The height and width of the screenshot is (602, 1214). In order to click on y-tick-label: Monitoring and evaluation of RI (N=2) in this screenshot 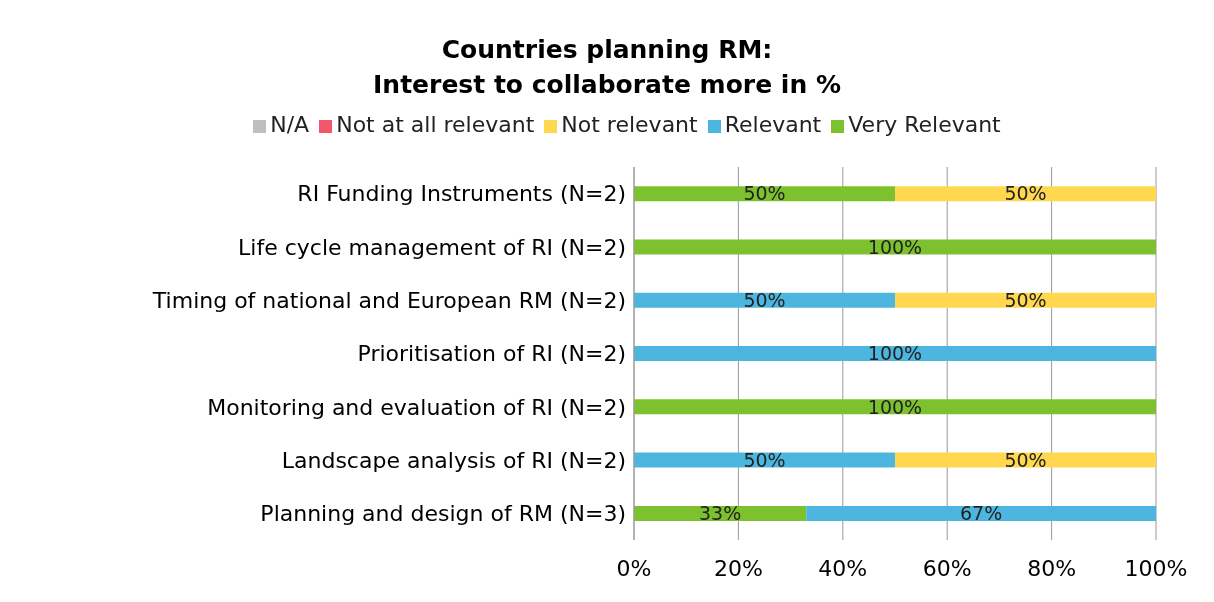, I will do `click(416, 407)`.